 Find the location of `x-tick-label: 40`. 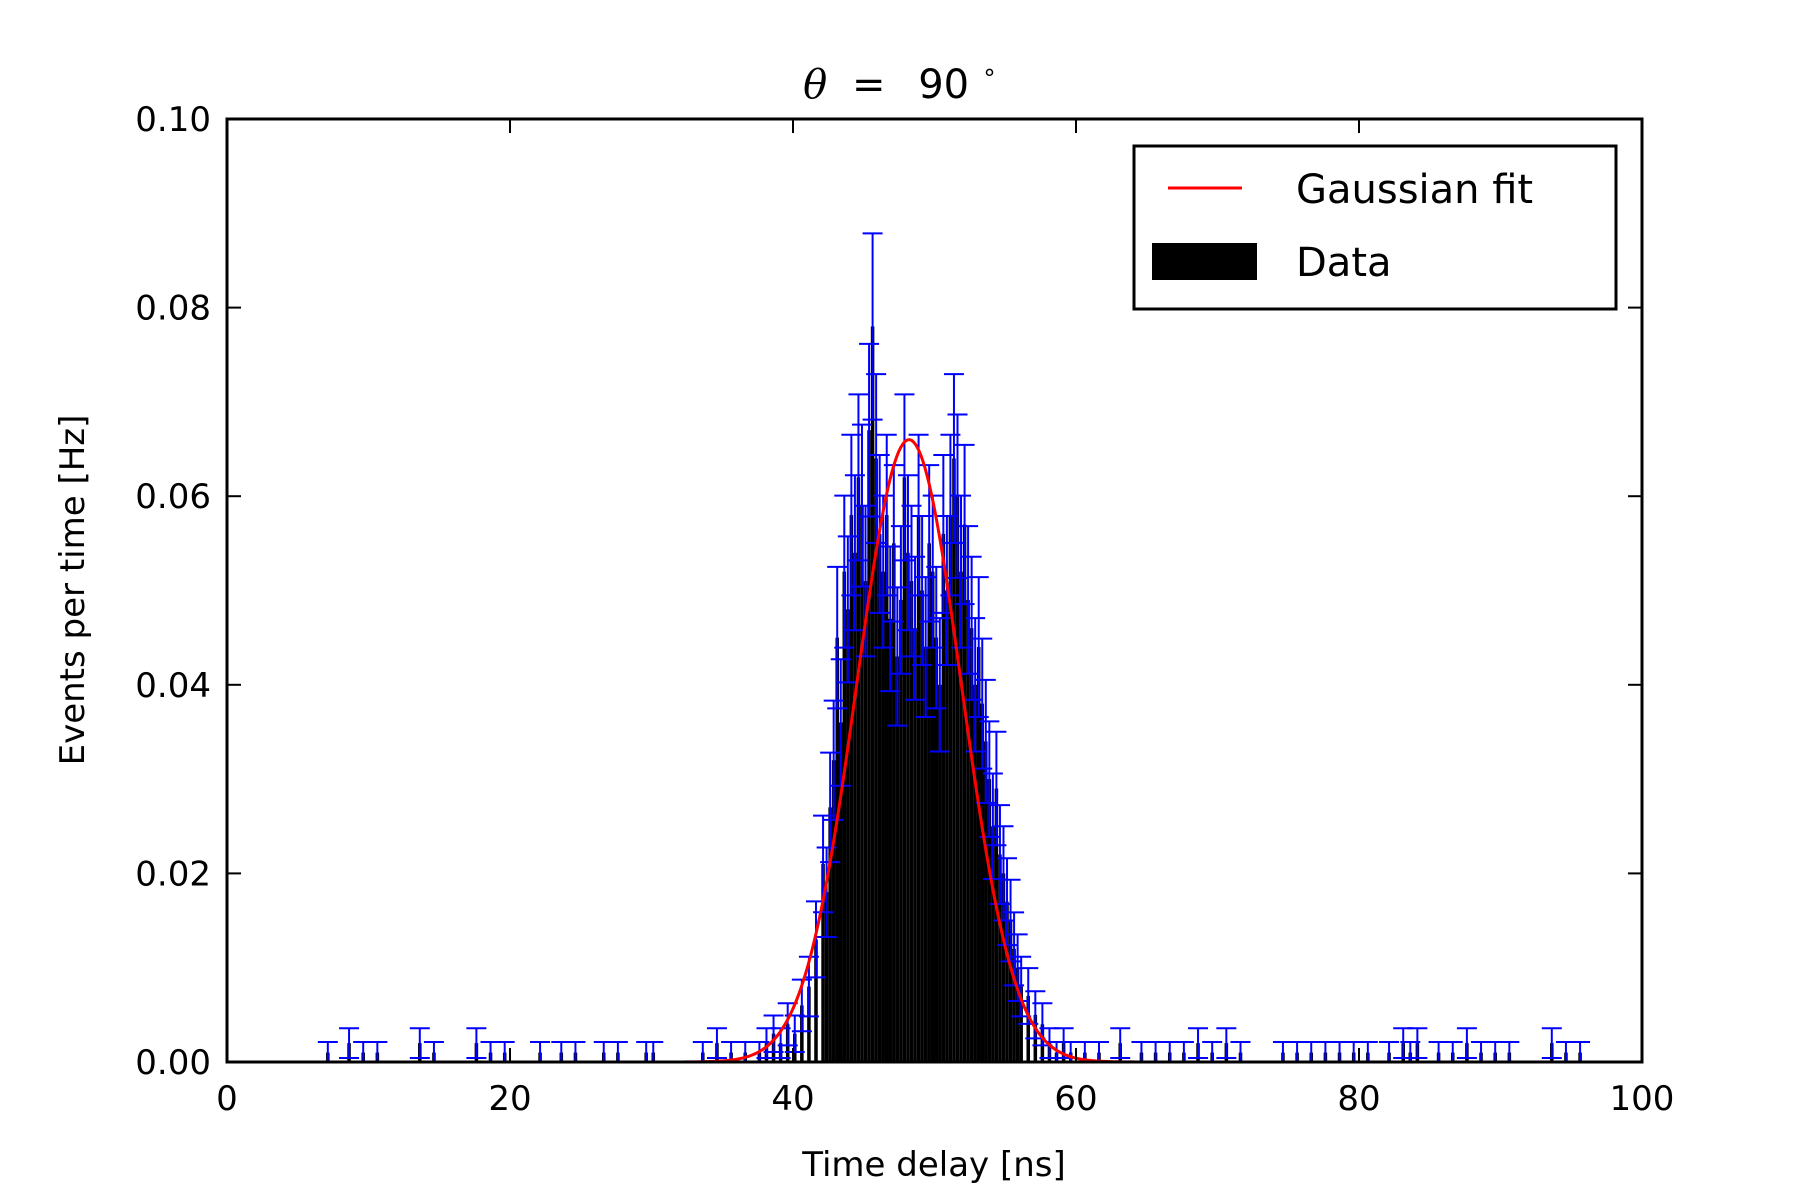

x-tick-label: 40 is located at coordinates (792, 1099).